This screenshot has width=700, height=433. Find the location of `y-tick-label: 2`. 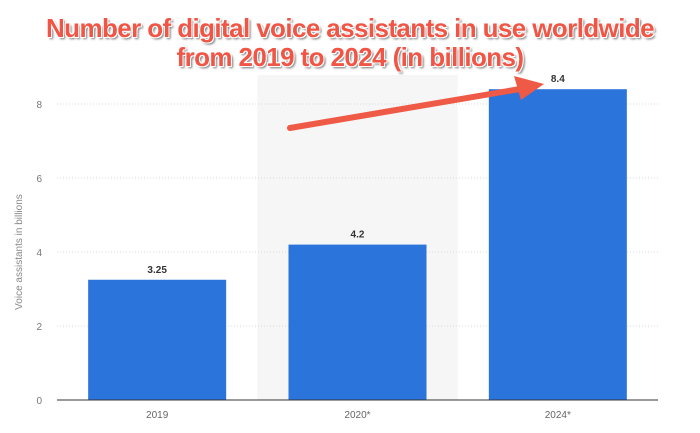

y-tick-label: 2 is located at coordinates (39, 327).